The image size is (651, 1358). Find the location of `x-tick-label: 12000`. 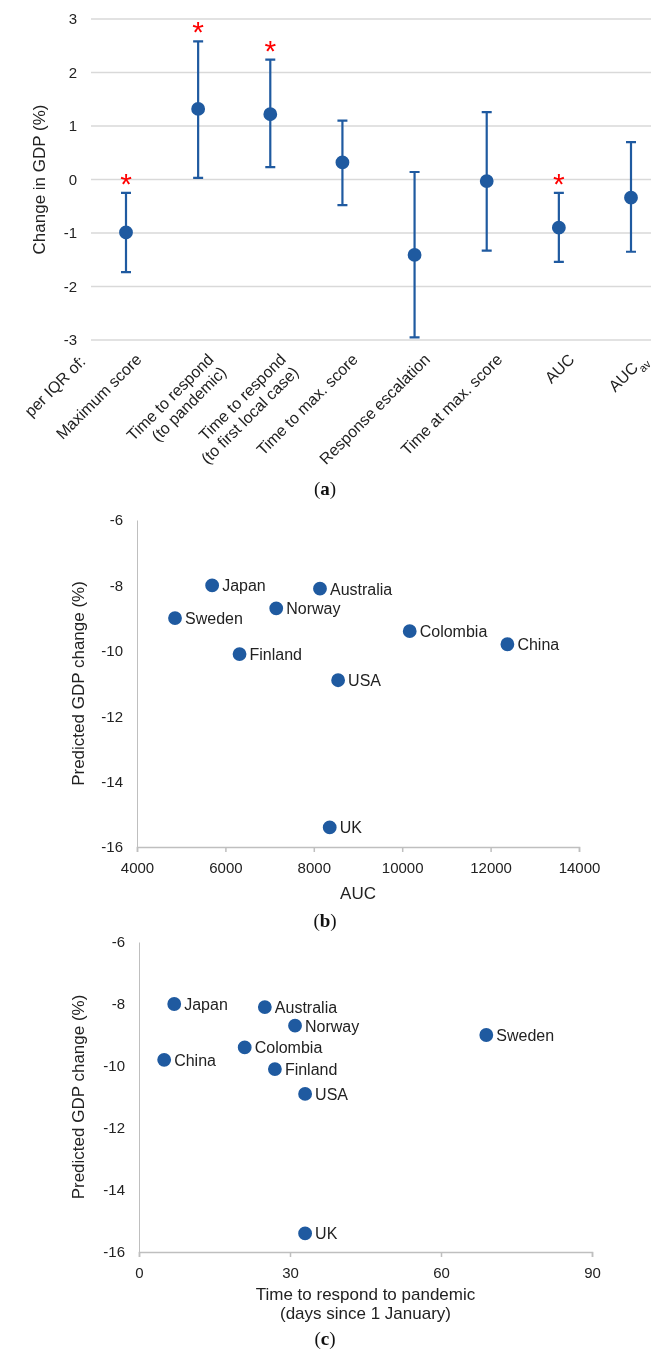

x-tick-label: 12000 is located at coordinates (491, 867).